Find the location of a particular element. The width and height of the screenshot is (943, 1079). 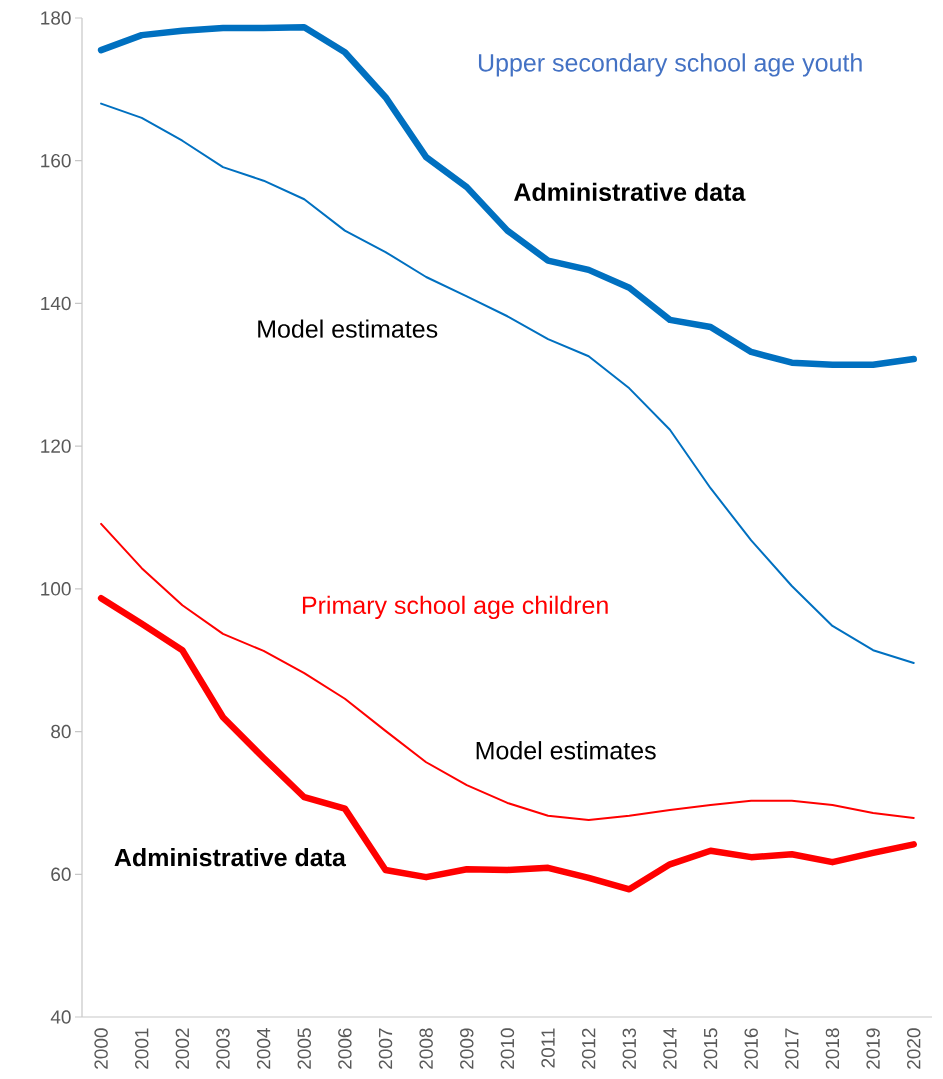

x-tick-label: 2015 is located at coordinates (710, 1048).